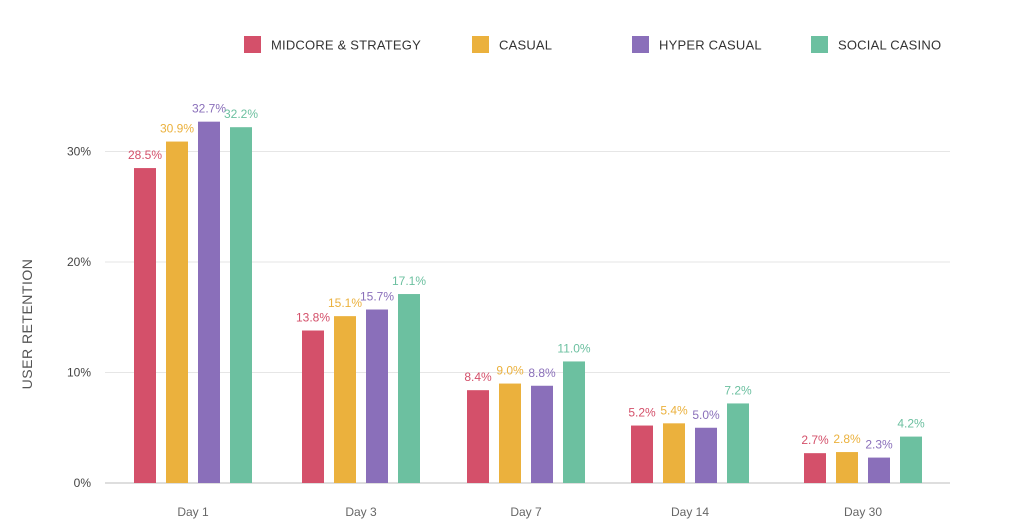 The width and height of the screenshot is (1024, 532). I want to click on legend-item: SOCIAL CASINO, so click(876, 44).